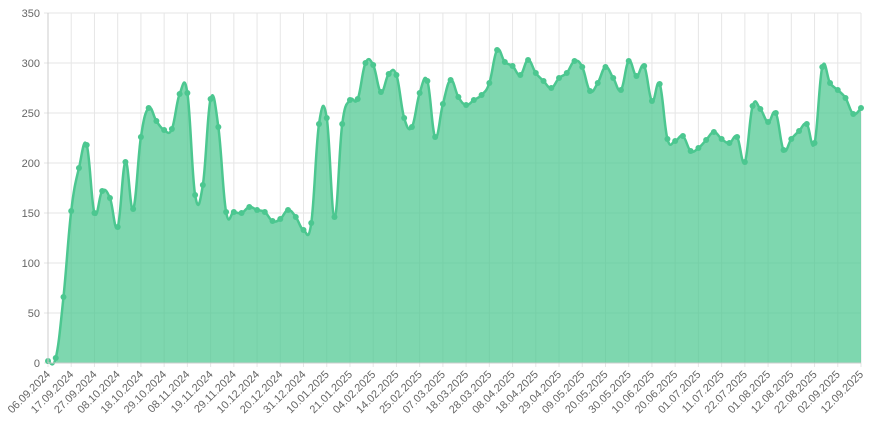 This screenshot has width=870, height=434. I want to click on y-tick-label: 150, so click(31, 214).